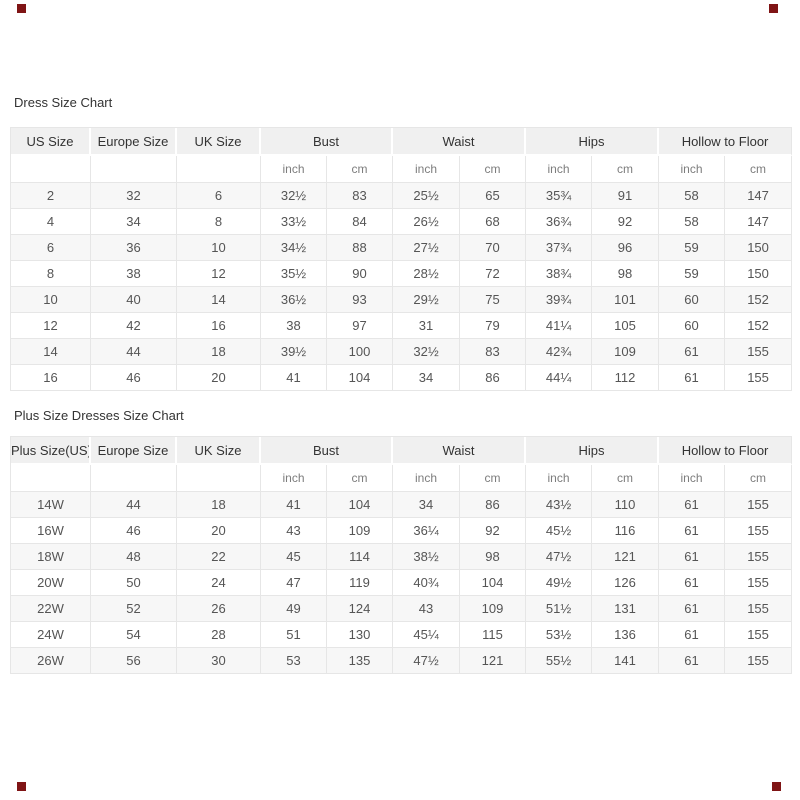 This screenshot has height=800, width=800. What do you see at coordinates (51, 609) in the screenshot?
I see `size-cell: 22W` at bounding box center [51, 609].